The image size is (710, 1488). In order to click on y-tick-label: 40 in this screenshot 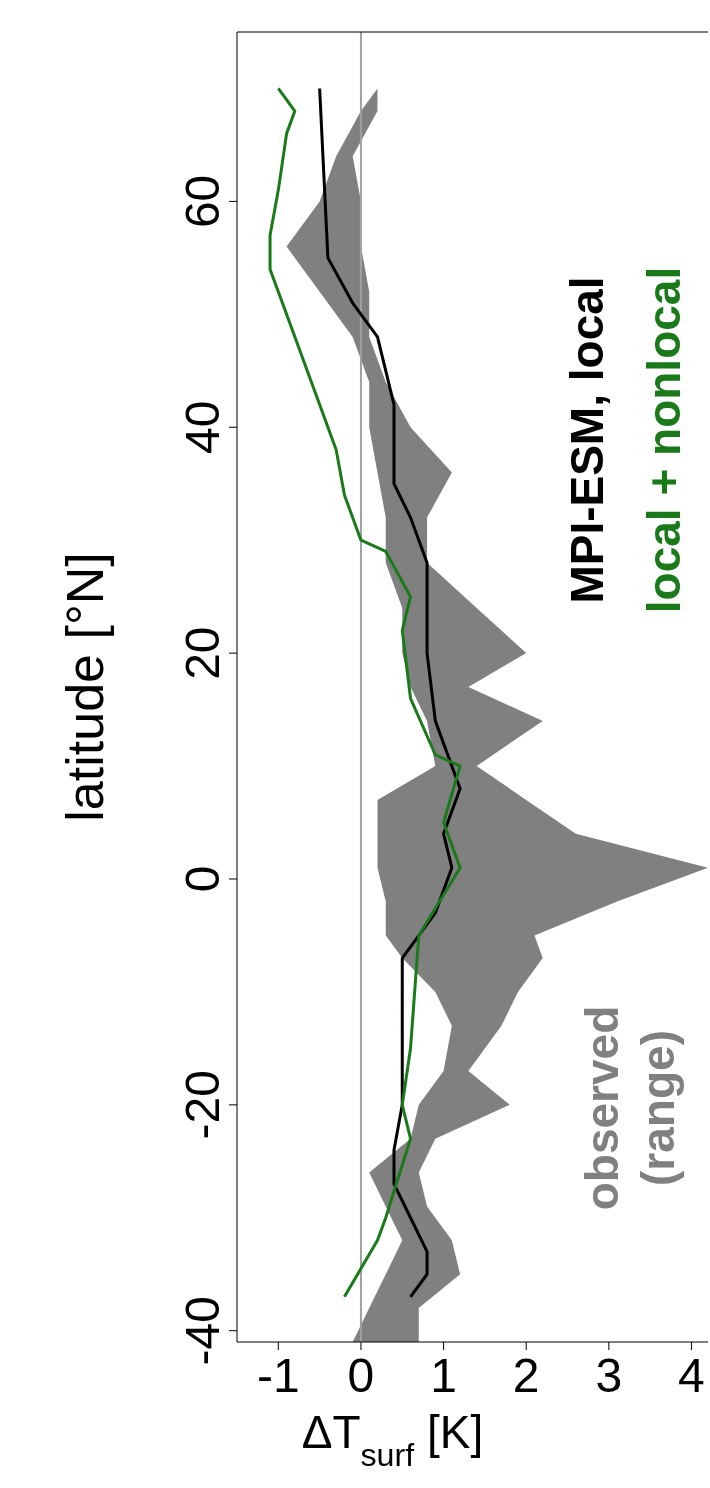, I will do `click(202, 427)`.